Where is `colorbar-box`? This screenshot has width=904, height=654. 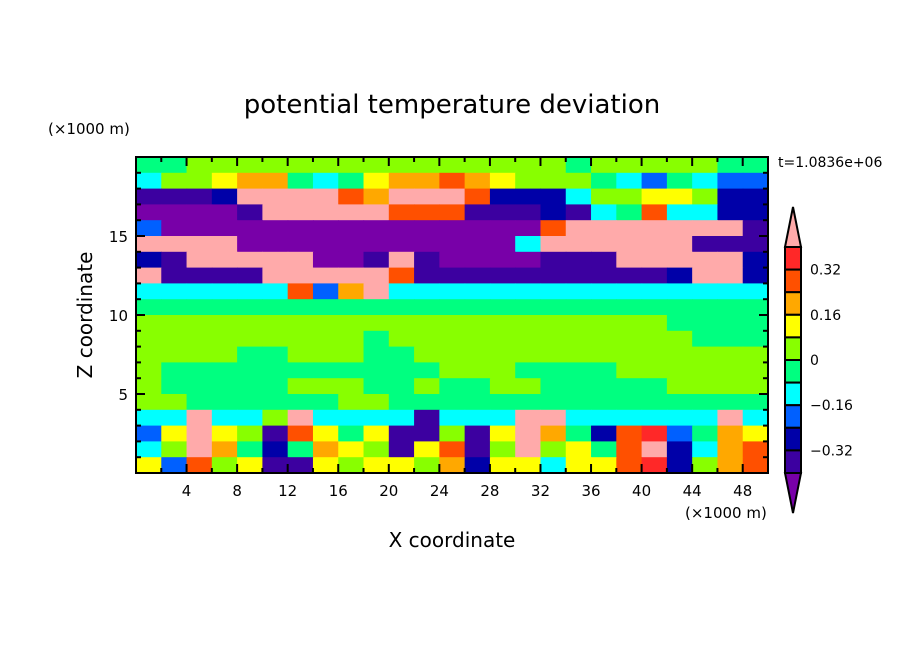 colorbar-box is located at coordinates (793, 439).